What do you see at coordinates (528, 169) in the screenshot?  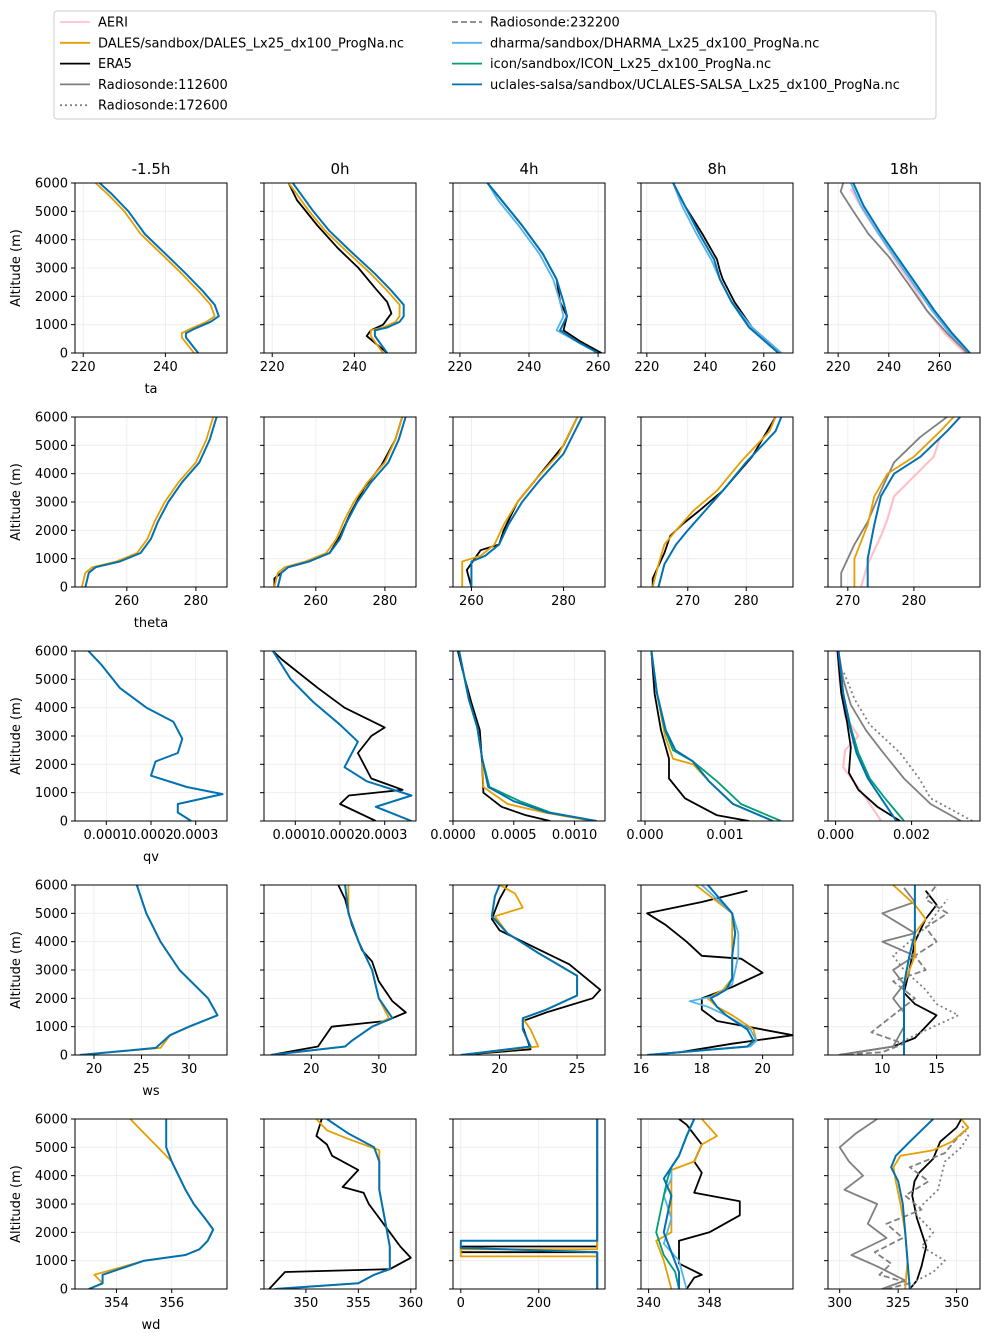 I see `column-title: 4h` at bounding box center [528, 169].